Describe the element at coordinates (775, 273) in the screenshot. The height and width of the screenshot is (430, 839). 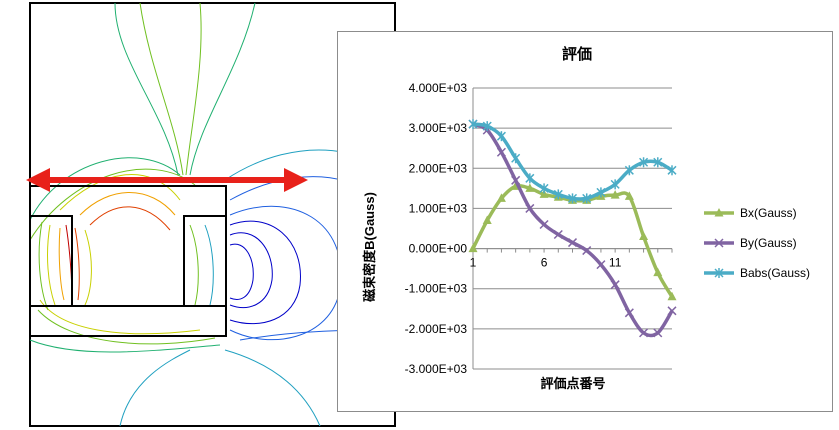
I see `legend-label: Babs(Gauss)` at that location.